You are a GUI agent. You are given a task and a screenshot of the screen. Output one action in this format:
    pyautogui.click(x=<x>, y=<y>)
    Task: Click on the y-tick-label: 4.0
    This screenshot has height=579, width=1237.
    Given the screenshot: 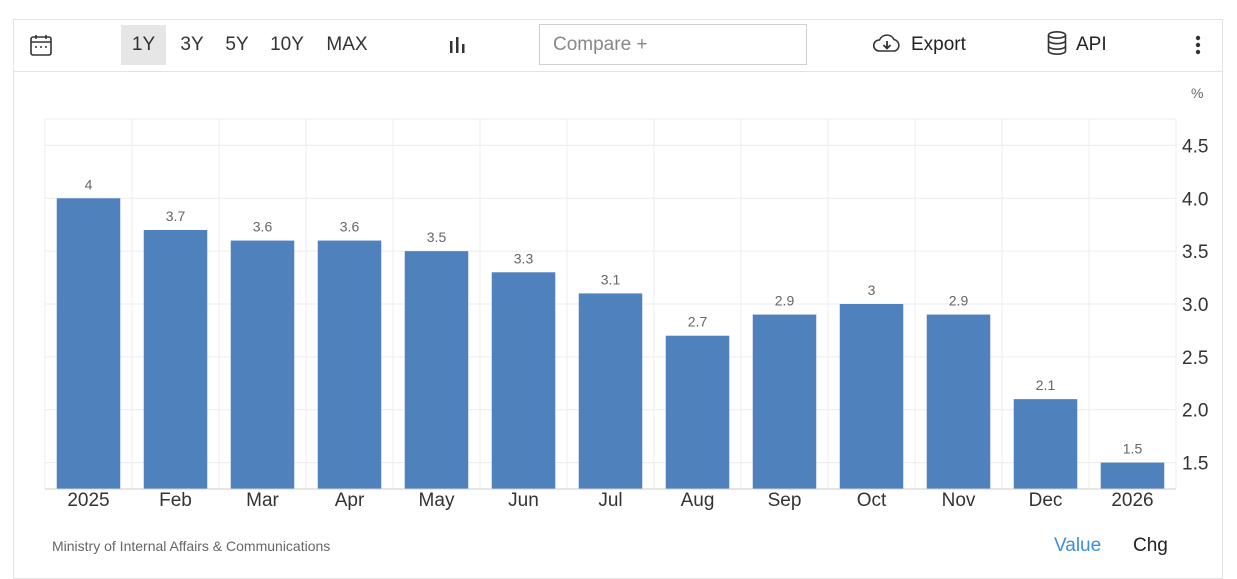 What is the action you would take?
    pyautogui.click(x=1195, y=199)
    